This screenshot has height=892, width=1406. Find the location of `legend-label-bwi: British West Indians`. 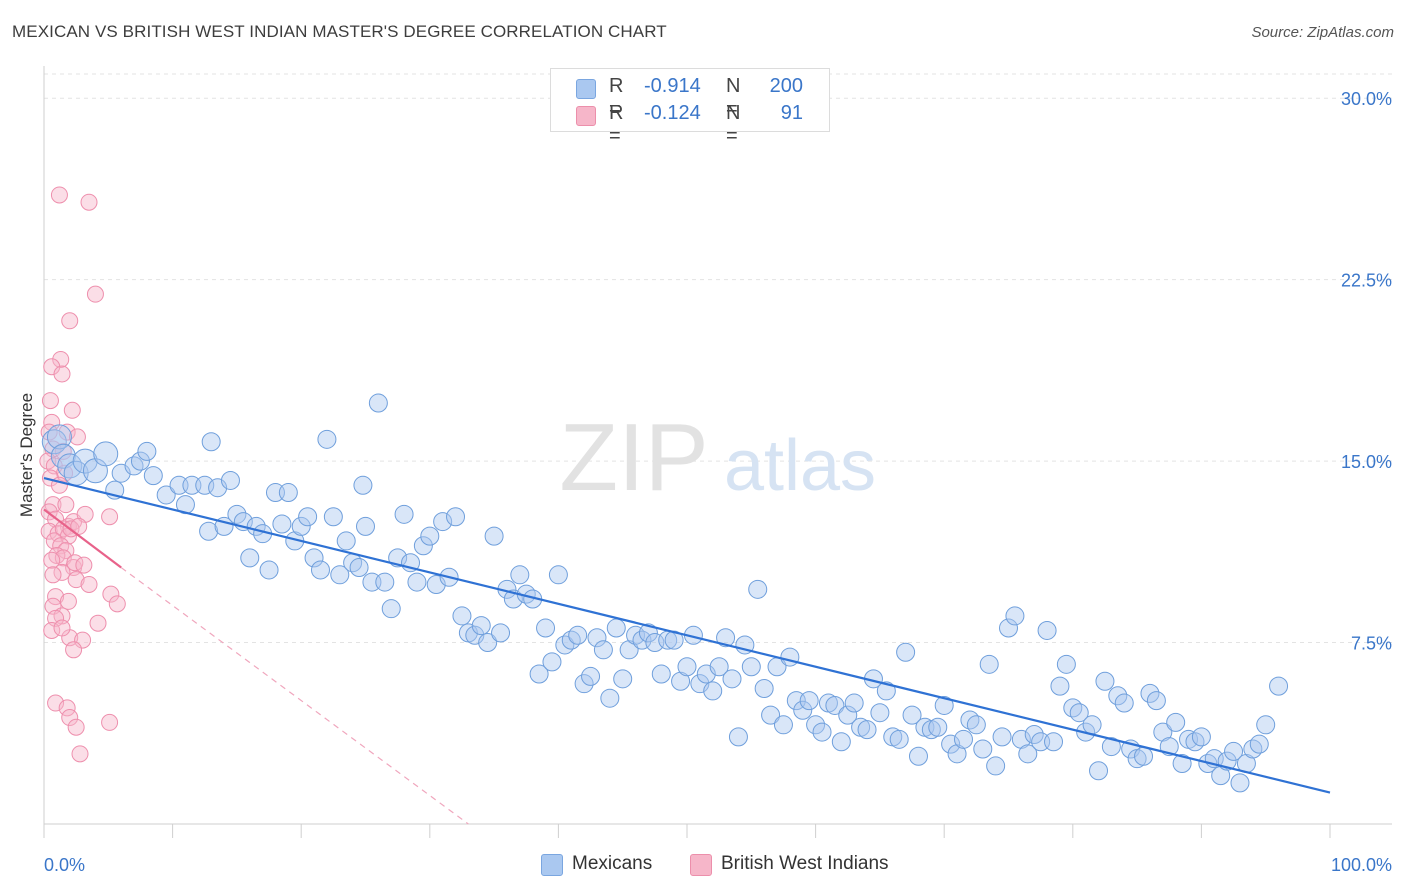

legend-label-bwi: British West Indians is located at coordinates (805, 863).